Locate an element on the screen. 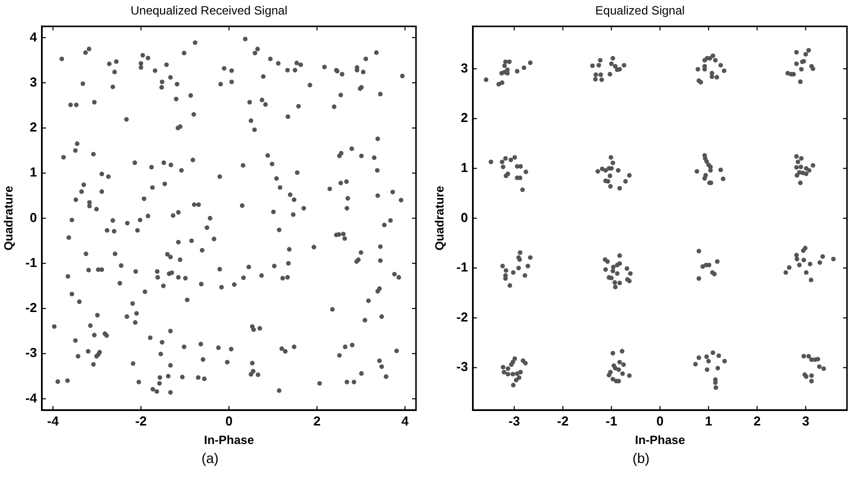 Image resolution: width=851 pixels, height=485 pixels. y-tick-label: -4 is located at coordinates (31, 398).